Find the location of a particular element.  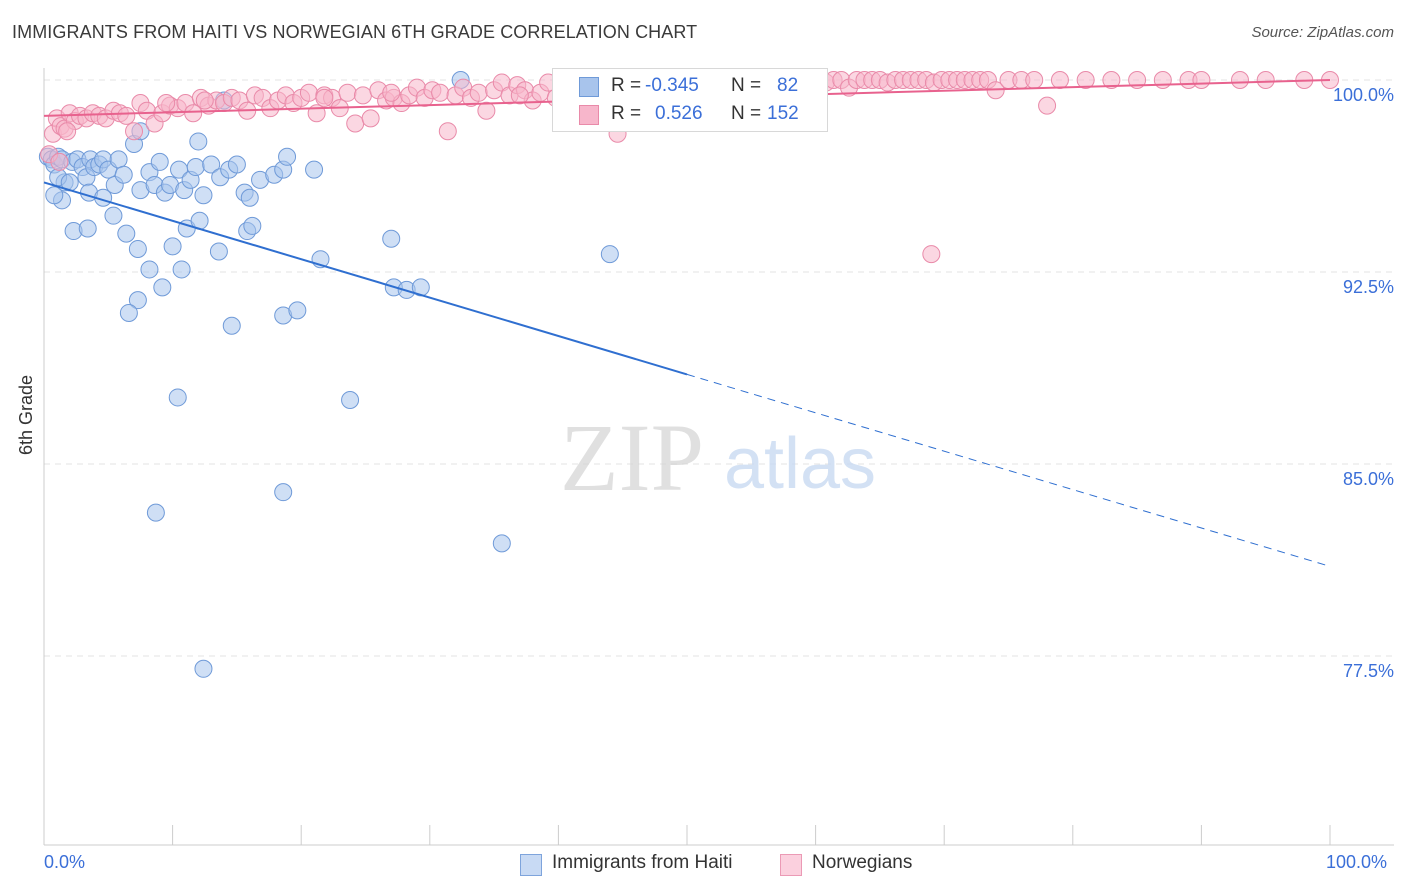

y-tick-label: 85.0% is located at coordinates (1368, 479).